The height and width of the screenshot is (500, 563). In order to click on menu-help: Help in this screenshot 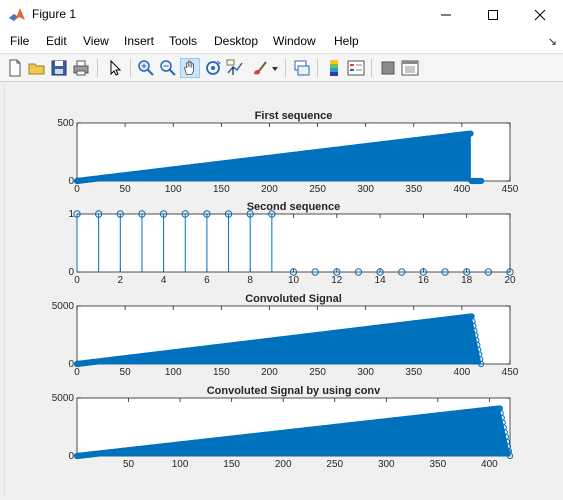, I will do `click(346, 41)`.